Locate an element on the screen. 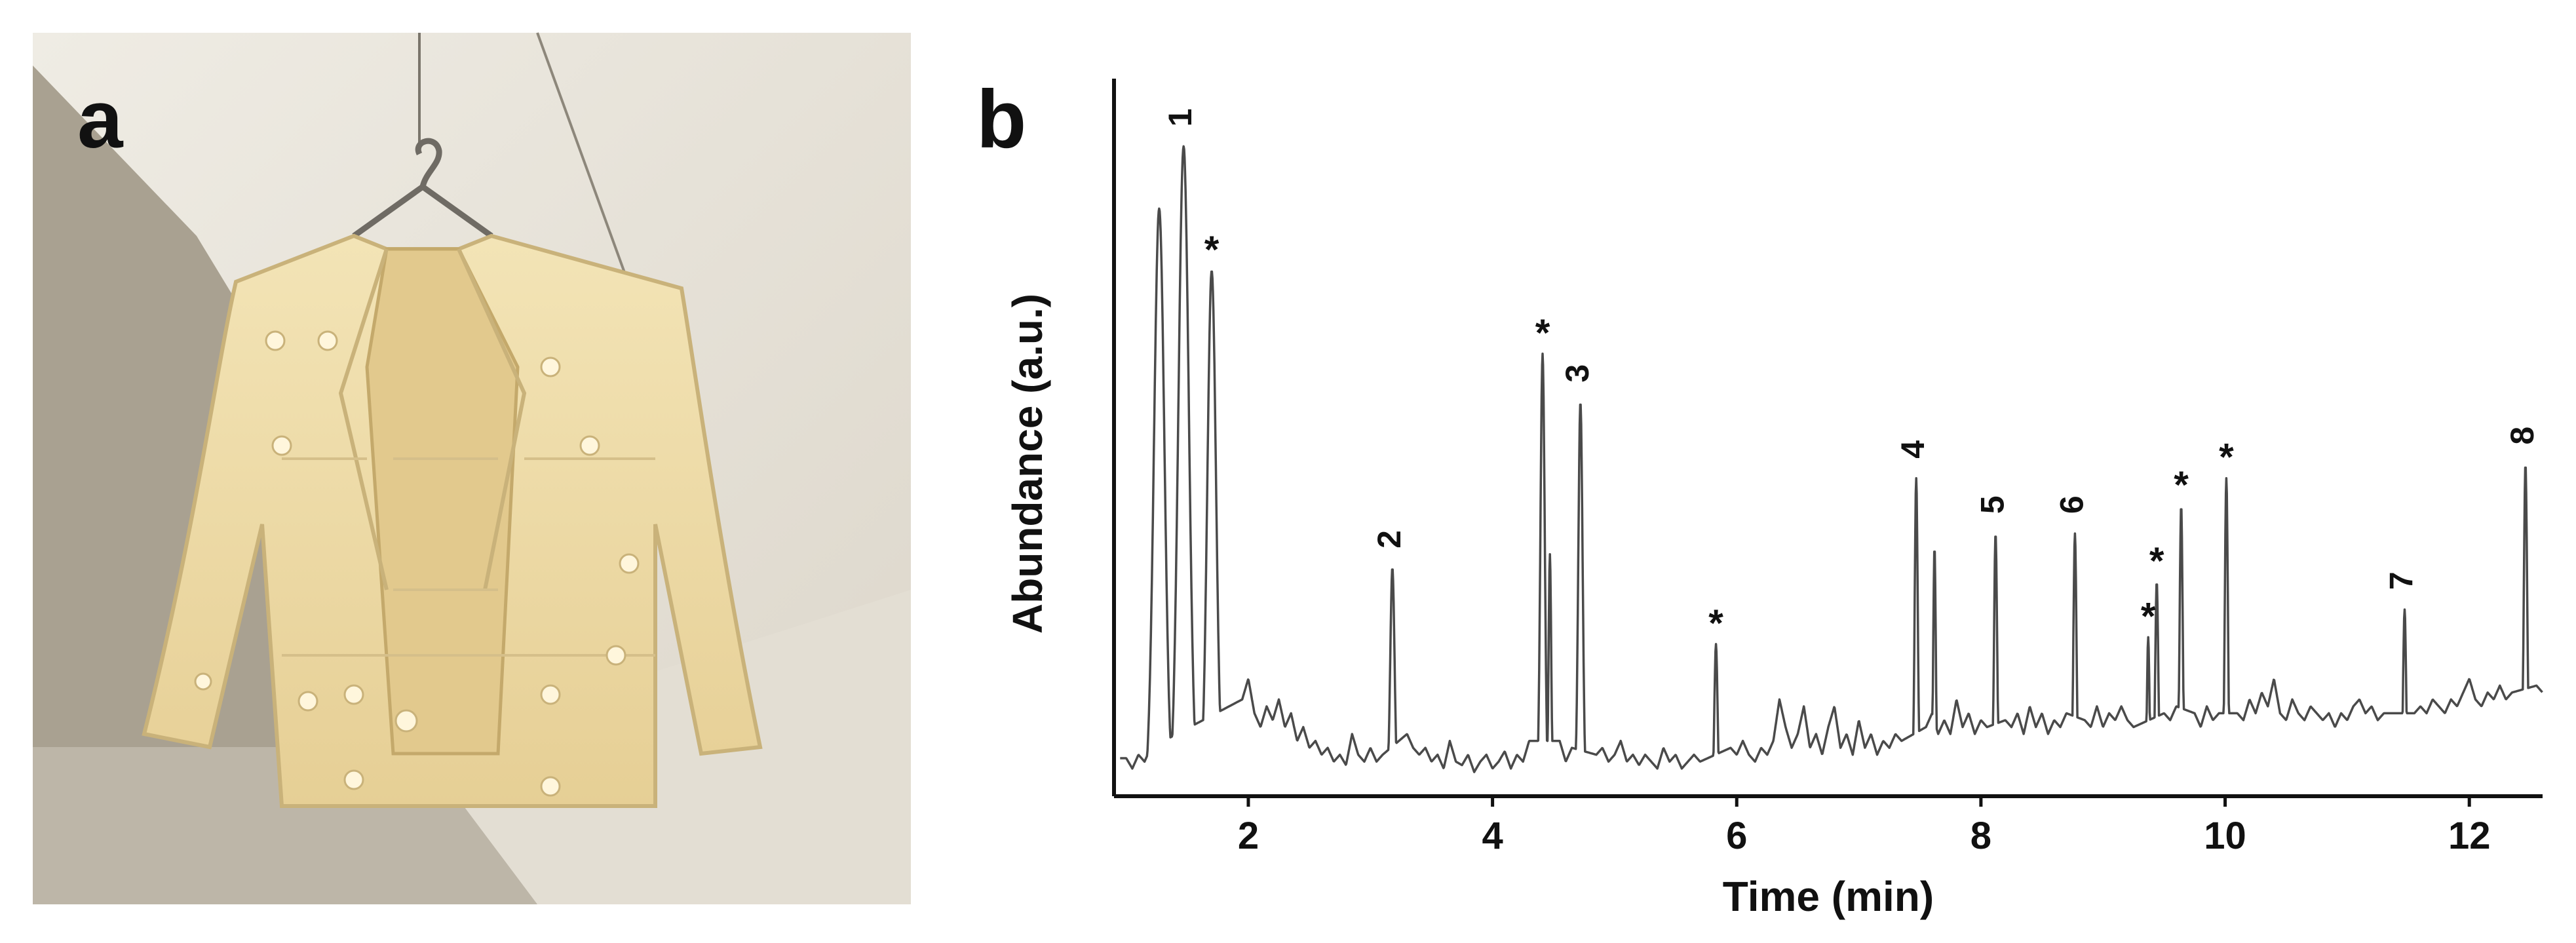 The image size is (2576, 943). panel-b-label: b is located at coordinates (1001, 119).